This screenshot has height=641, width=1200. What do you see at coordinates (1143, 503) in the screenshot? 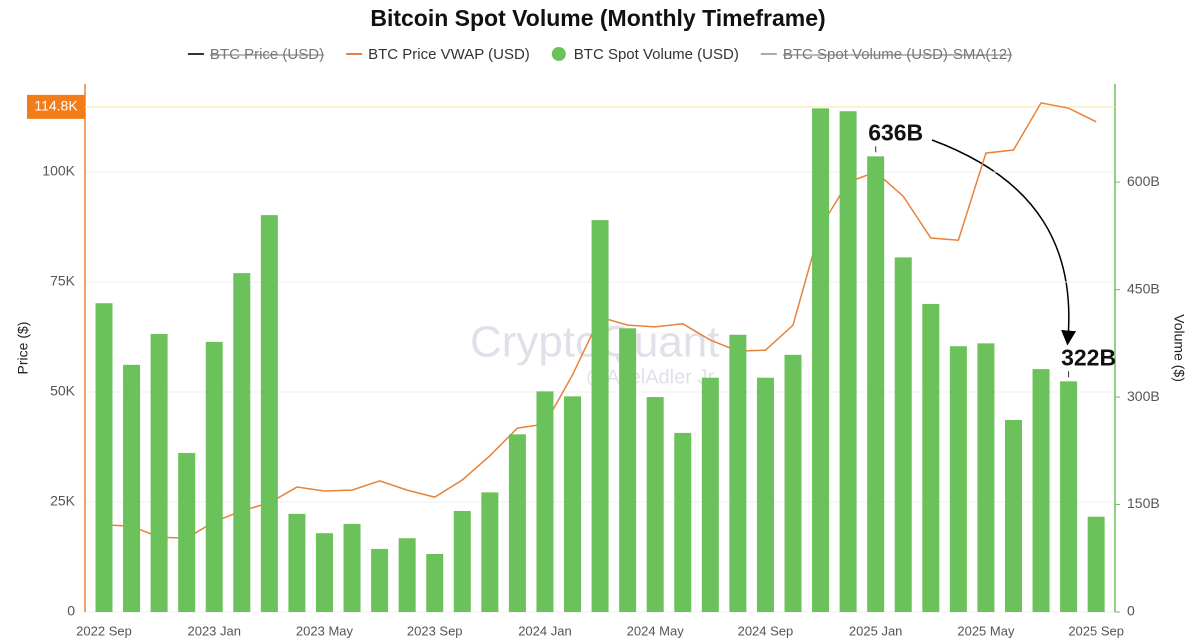
I see `y2-tick-label: 150B` at bounding box center [1143, 503].